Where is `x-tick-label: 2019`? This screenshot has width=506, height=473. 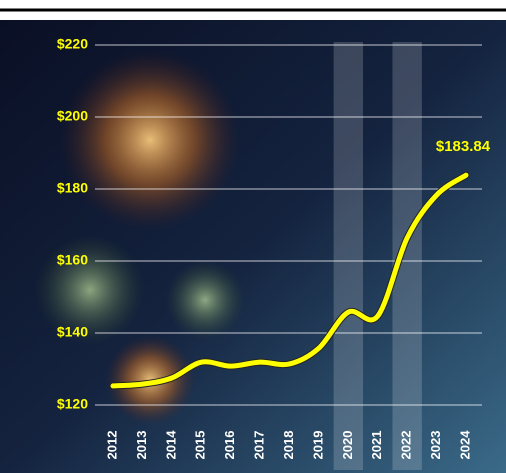 x-tick-label: 2019 is located at coordinates (317, 445).